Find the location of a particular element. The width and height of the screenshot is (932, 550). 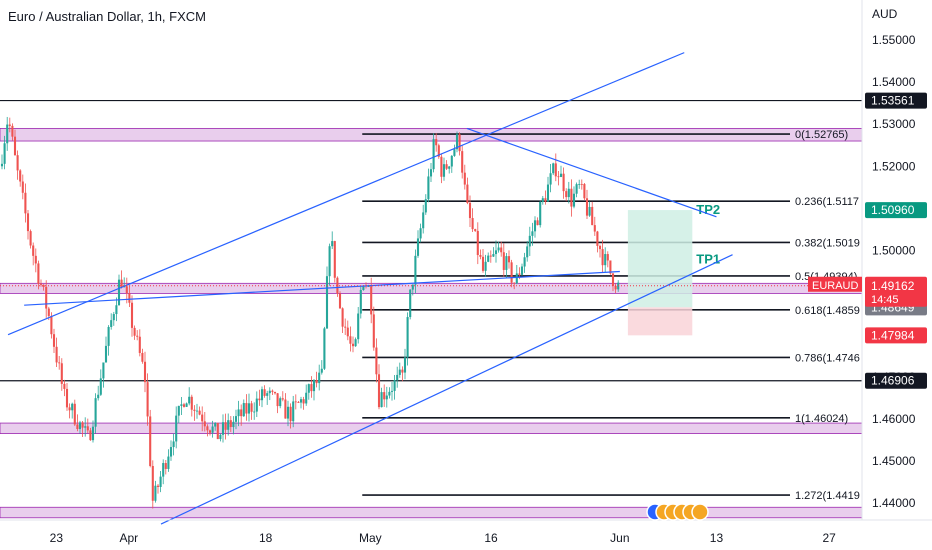

position-stop-zone is located at coordinates (660, 321).